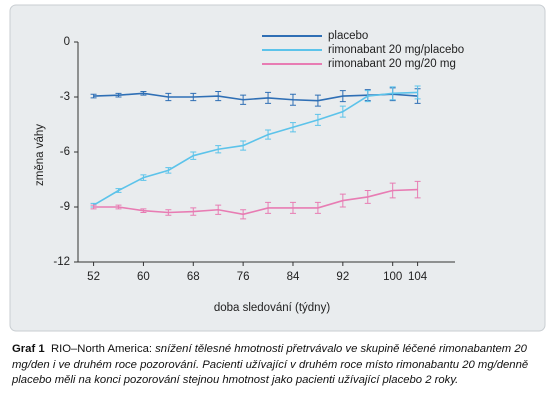  I want to click on legend-label: rimonabant 20 mg/20 mg, so click(392, 64).